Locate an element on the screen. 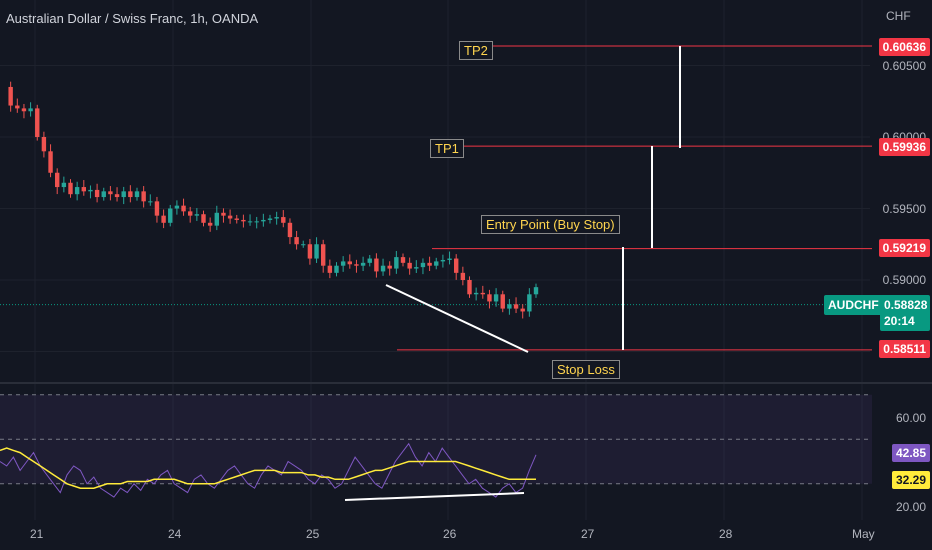 This screenshot has width=932, height=550. time-label: 28 is located at coordinates (726, 534).